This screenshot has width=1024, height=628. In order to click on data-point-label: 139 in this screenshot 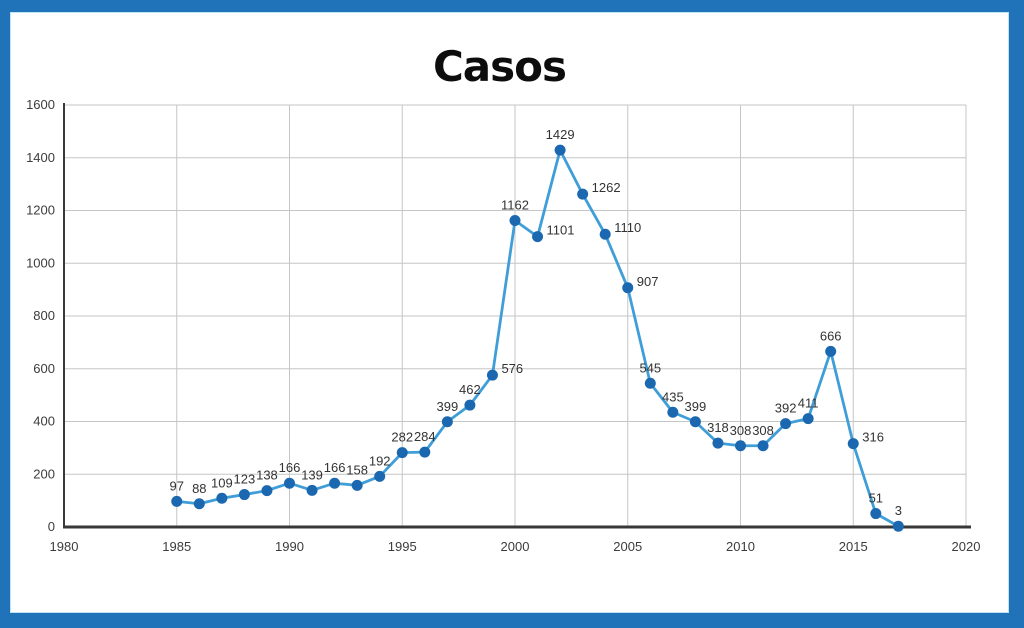, I will do `click(312, 474)`.